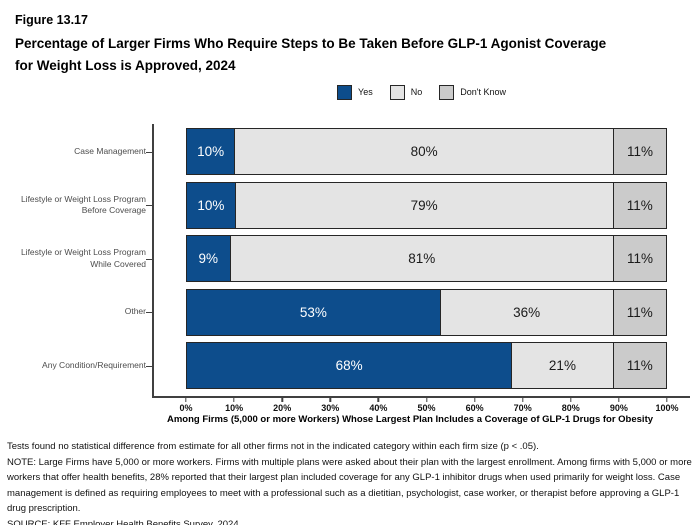  Describe the element at coordinates (406, 92) in the screenshot. I see `legend-item-no: No` at that location.